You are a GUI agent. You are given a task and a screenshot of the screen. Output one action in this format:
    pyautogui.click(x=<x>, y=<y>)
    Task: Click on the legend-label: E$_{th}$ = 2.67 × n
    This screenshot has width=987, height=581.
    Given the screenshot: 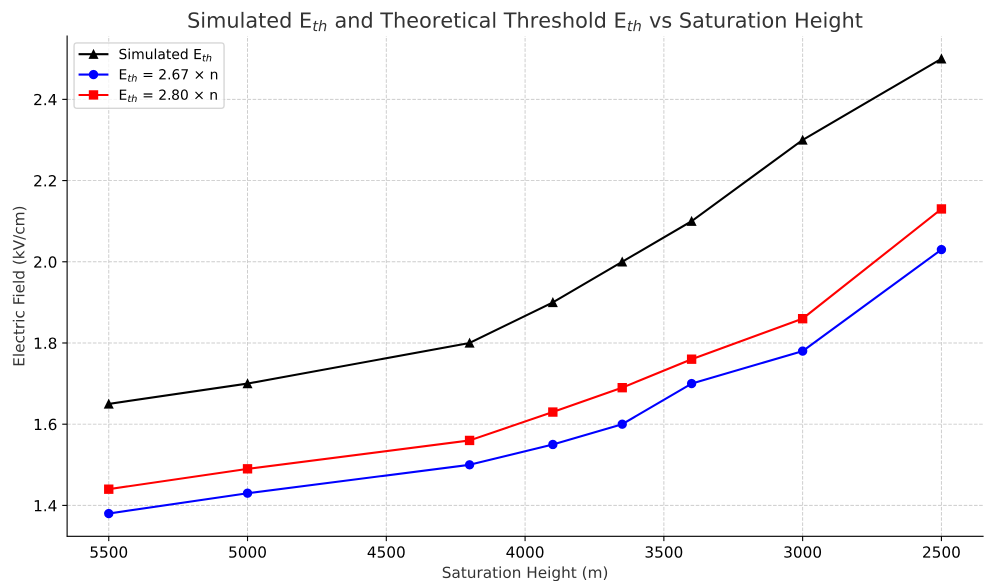 What is the action you would take?
    pyautogui.click(x=169, y=75)
    